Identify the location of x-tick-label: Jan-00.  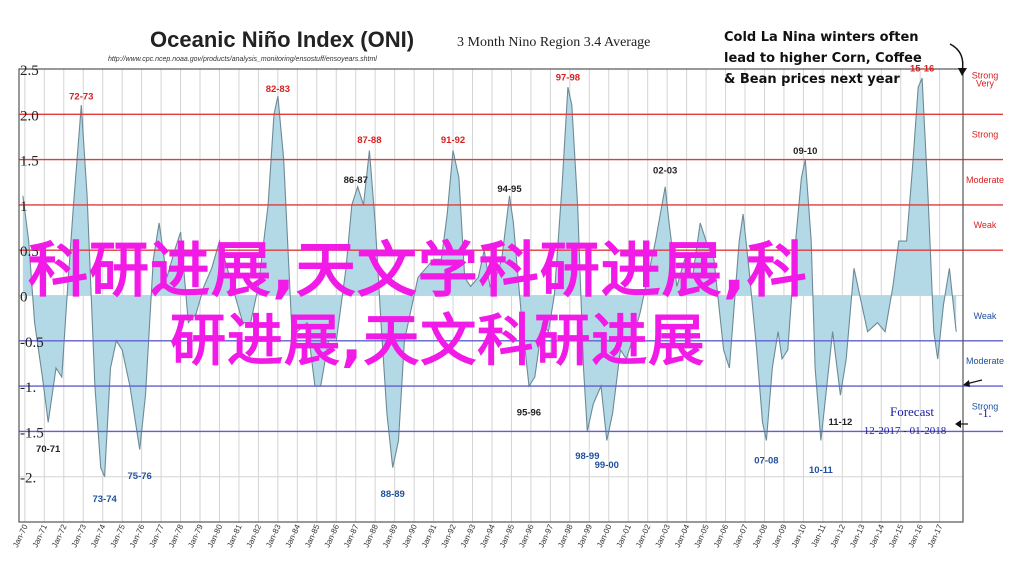
(604, 536).